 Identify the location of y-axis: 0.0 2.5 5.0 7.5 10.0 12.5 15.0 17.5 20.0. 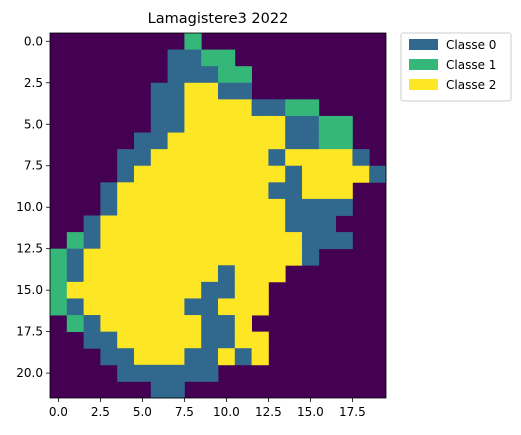
(33, 207).